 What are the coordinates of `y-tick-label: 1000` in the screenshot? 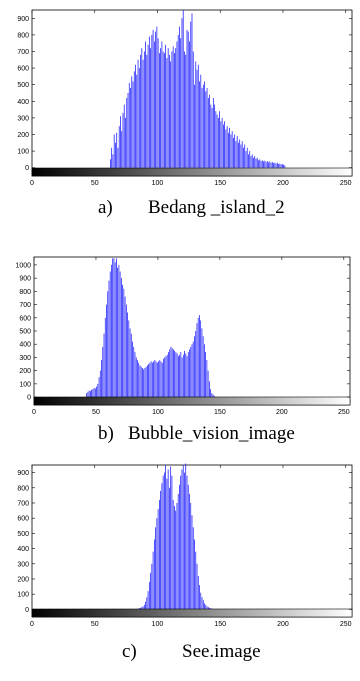 It's located at (23, 265).